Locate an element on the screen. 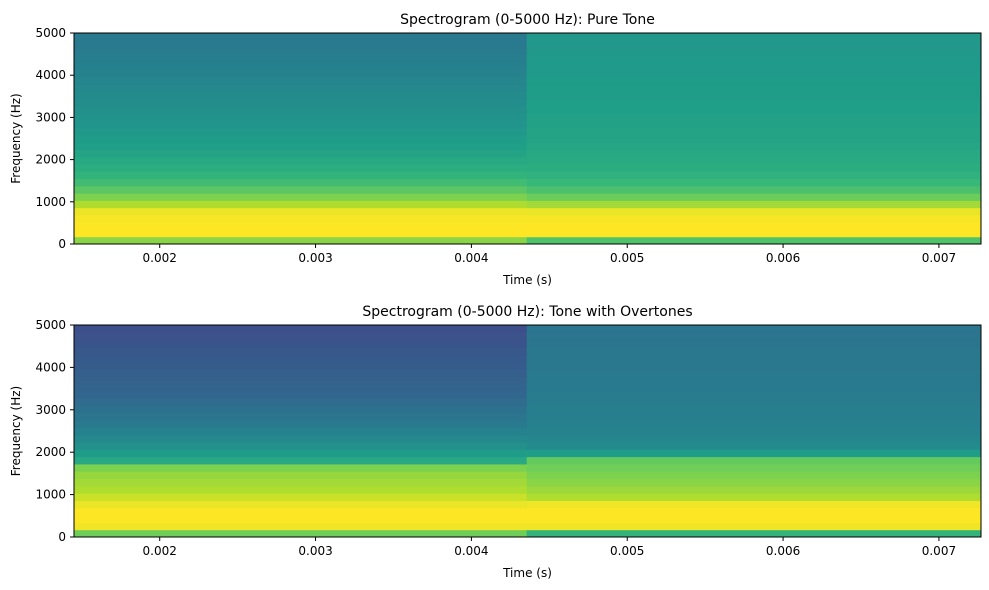 This screenshot has height=590, width=989. y-tick-label: 0 is located at coordinates (62, 537).